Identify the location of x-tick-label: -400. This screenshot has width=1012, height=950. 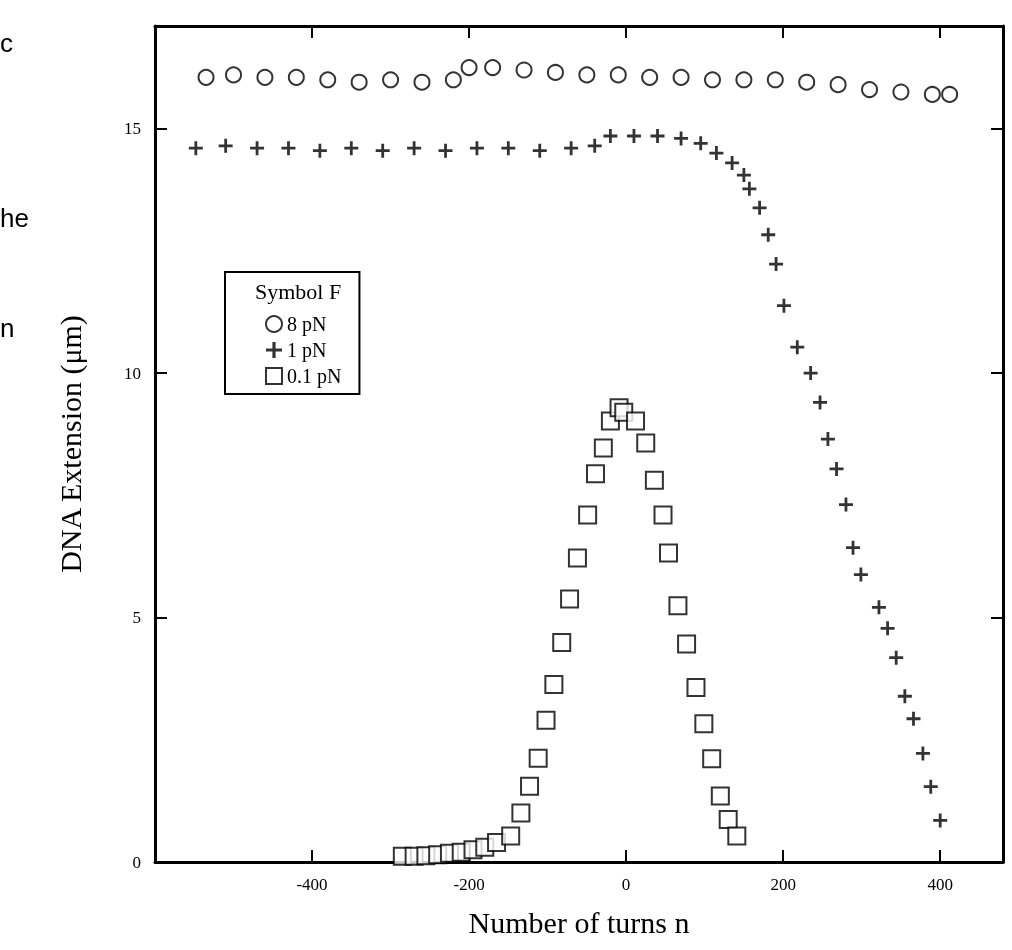
(312, 884).